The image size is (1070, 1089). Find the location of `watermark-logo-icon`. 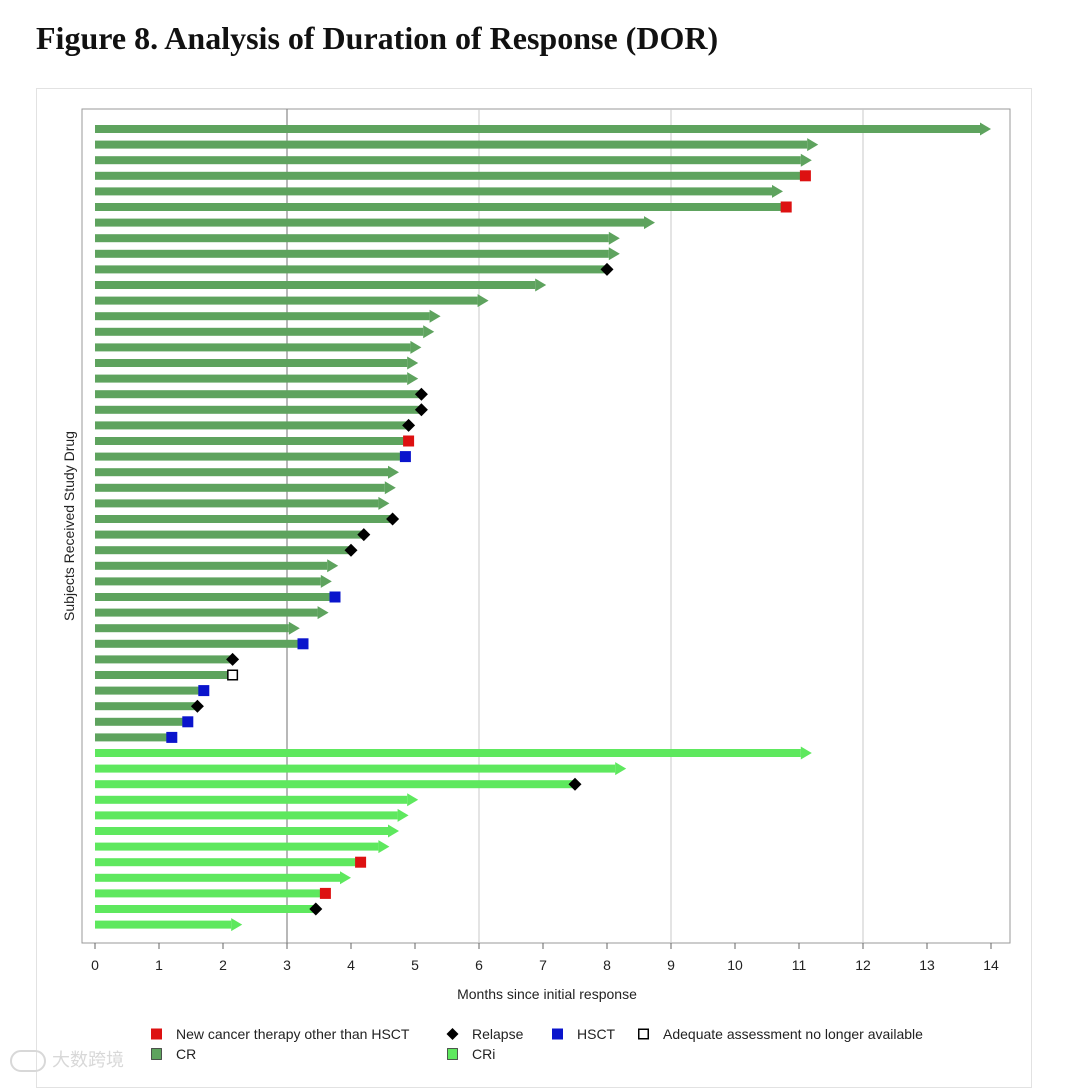

watermark-logo-icon is located at coordinates (28, 1061).